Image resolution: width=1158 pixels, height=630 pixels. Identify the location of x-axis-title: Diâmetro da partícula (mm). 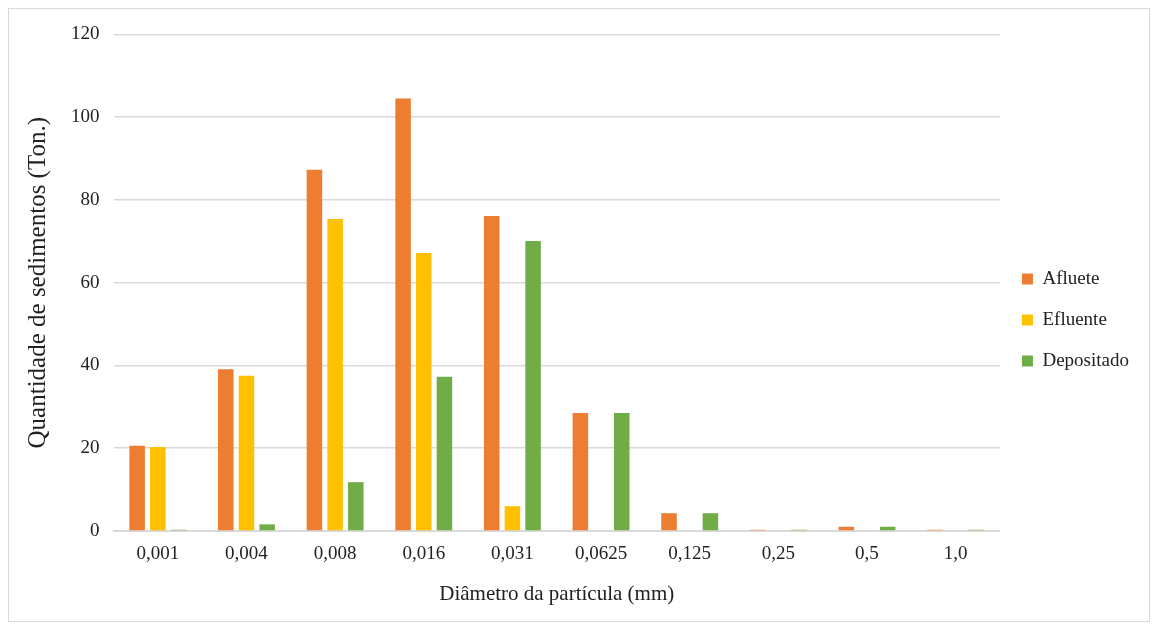
(557, 592).